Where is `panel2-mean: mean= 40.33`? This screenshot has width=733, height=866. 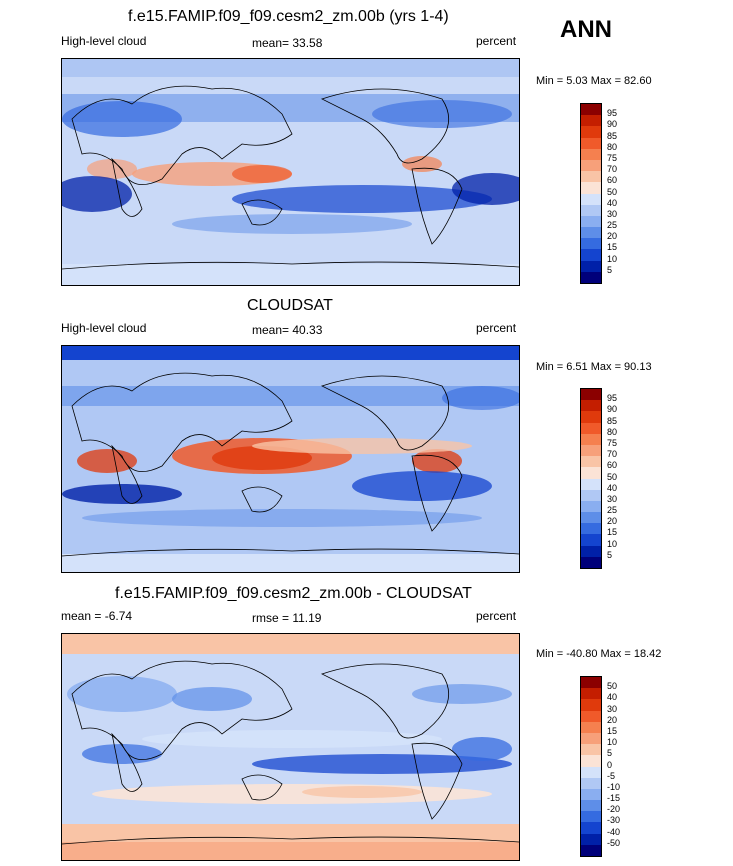
panel2-mean: mean= 40.33 is located at coordinates (287, 330).